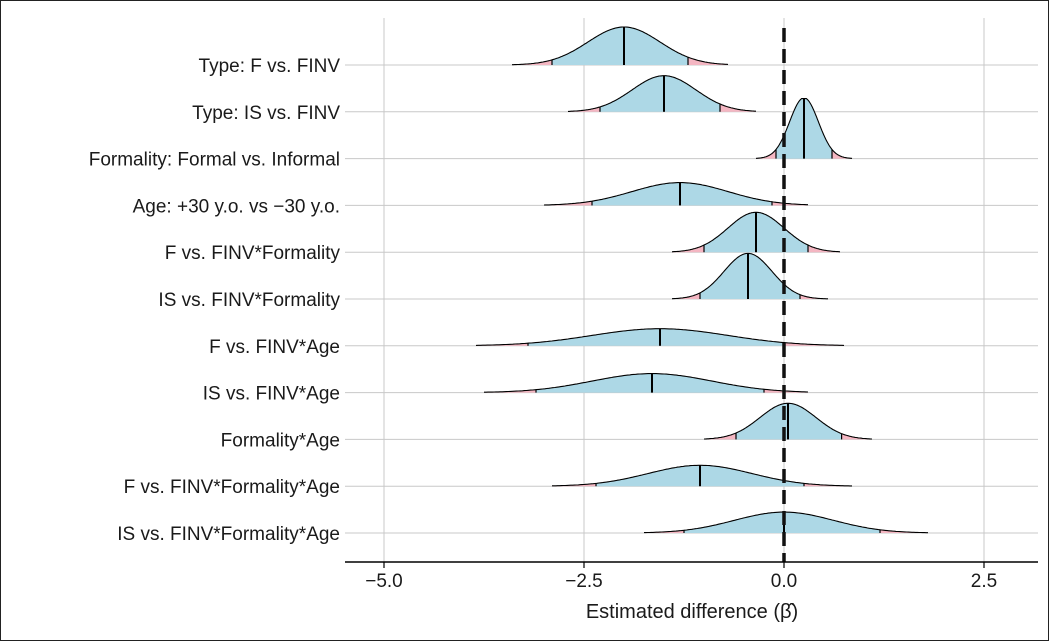  I want to click on row-label-1: Type: IS vs. FINV, so click(266, 113).